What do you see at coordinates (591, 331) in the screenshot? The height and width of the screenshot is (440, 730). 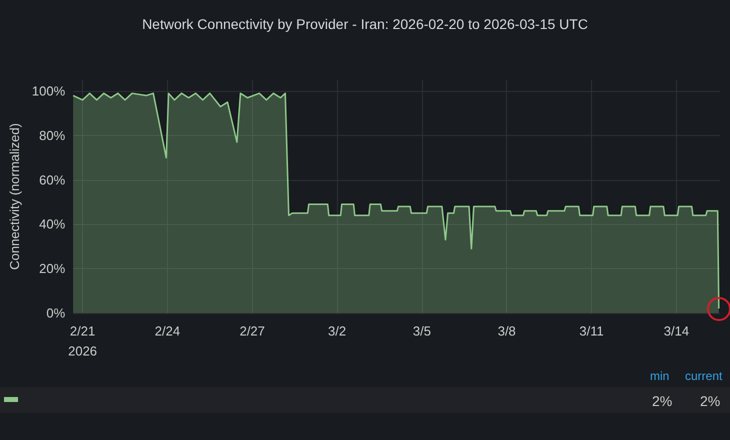 I see `x-tick-label: 3/11` at bounding box center [591, 331].